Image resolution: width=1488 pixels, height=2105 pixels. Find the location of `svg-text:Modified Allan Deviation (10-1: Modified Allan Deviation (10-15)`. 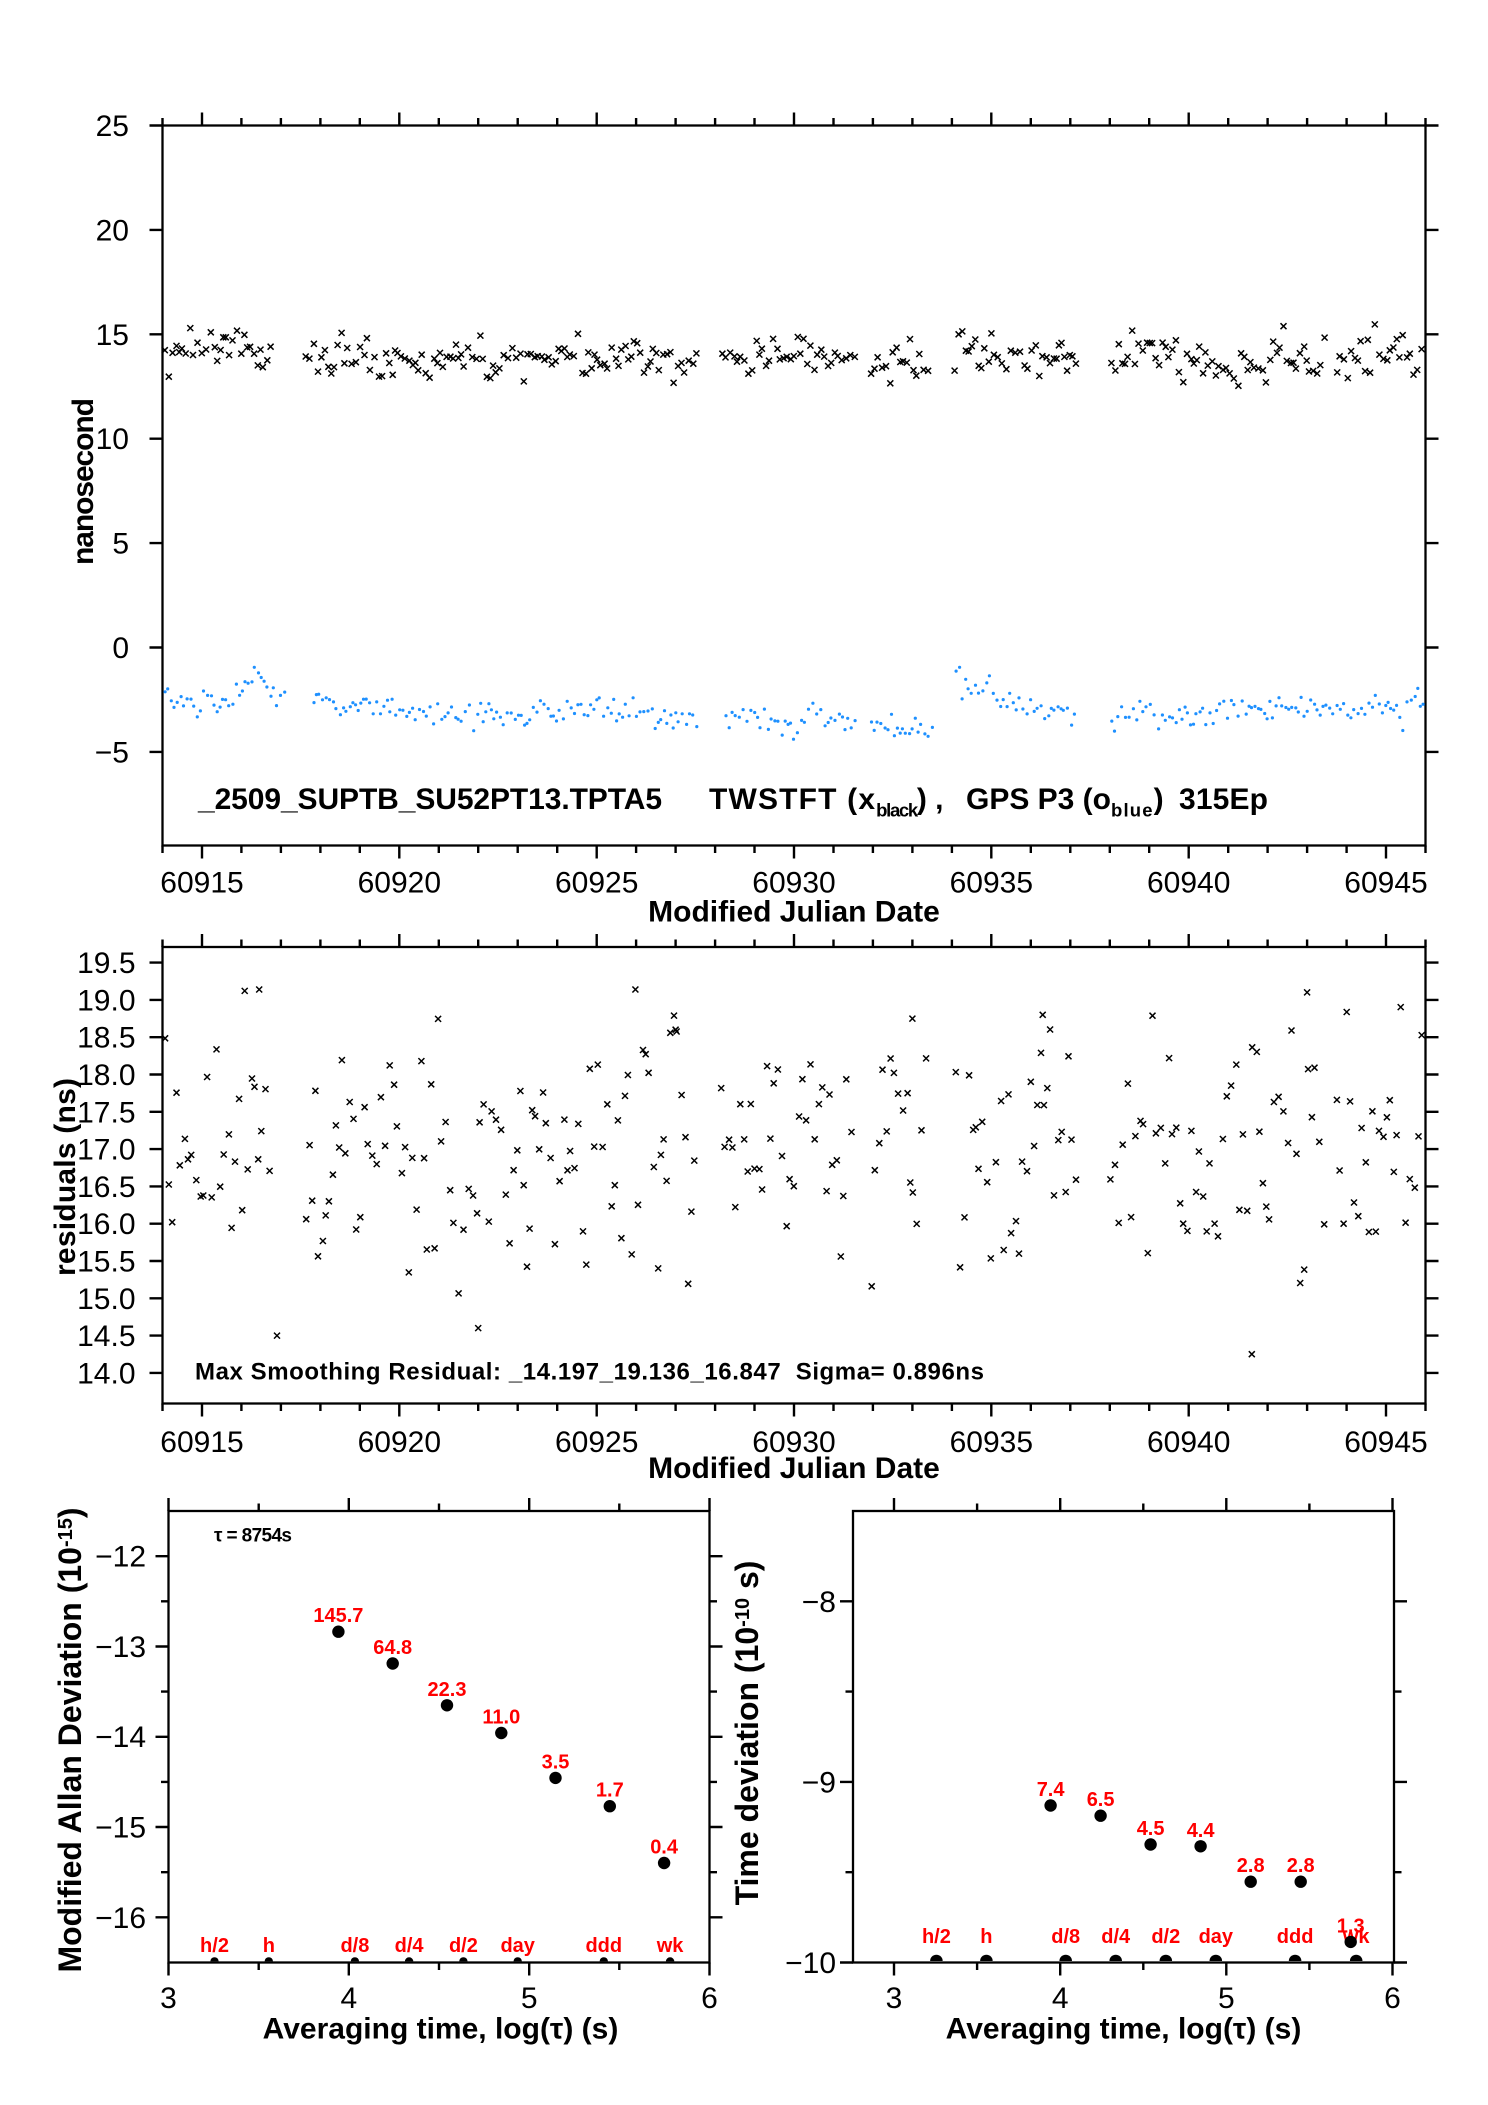

svg-text:Modified Allan Deviation (10-1: Modified Allan Deviation (10-15) is located at coordinates (70, 1739).